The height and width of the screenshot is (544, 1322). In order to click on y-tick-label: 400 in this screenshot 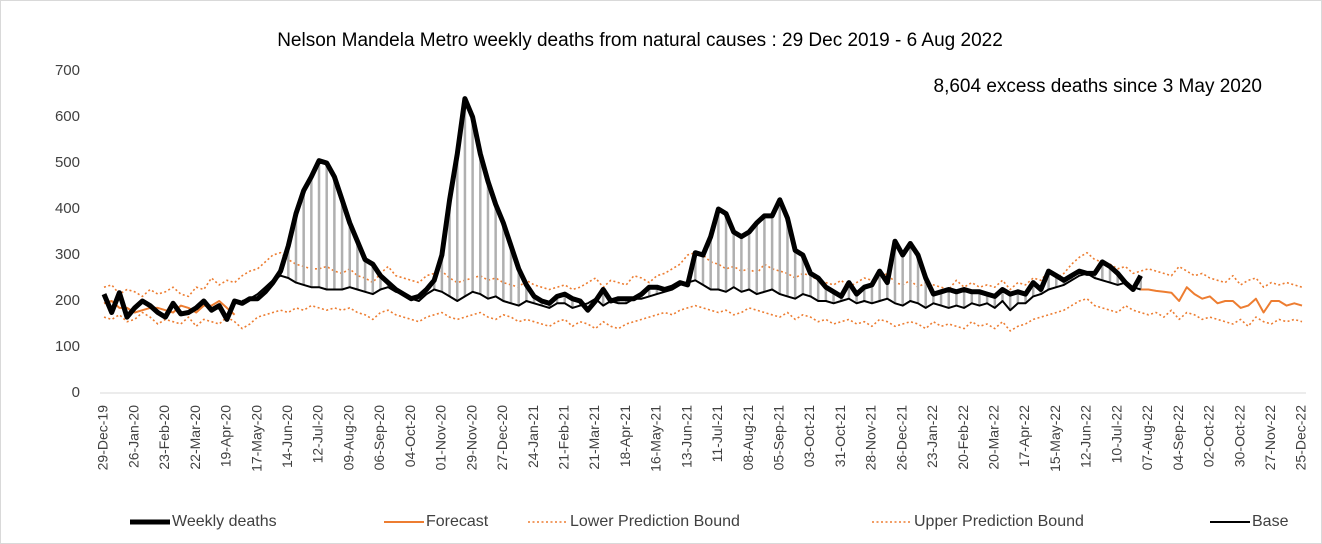, I will do `click(67, 208)`.